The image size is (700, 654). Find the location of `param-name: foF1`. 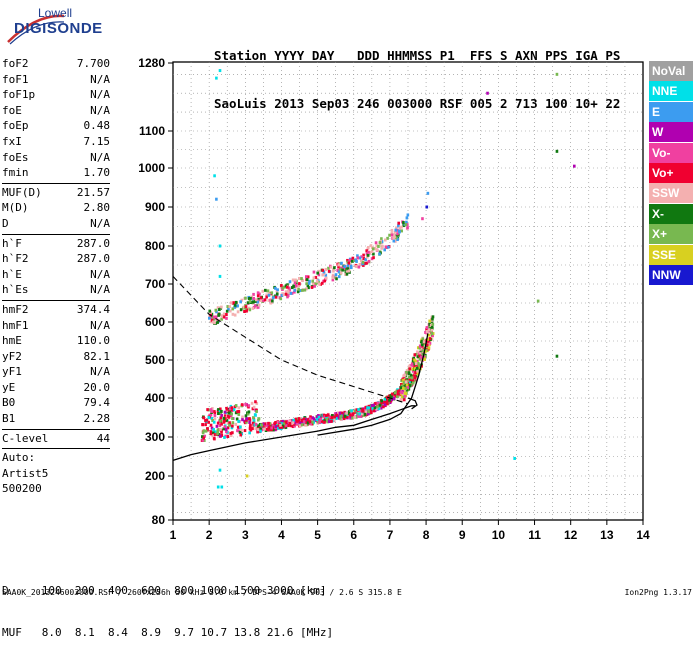

param-name: foF1 is located at coordinates (15, 79).